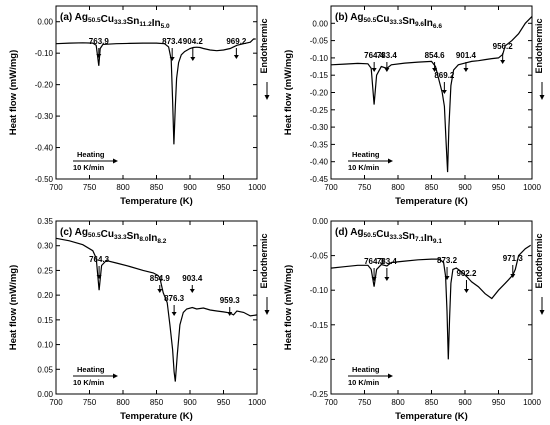  I want to click on y-tick-label: 0.20, so click(45, 295).